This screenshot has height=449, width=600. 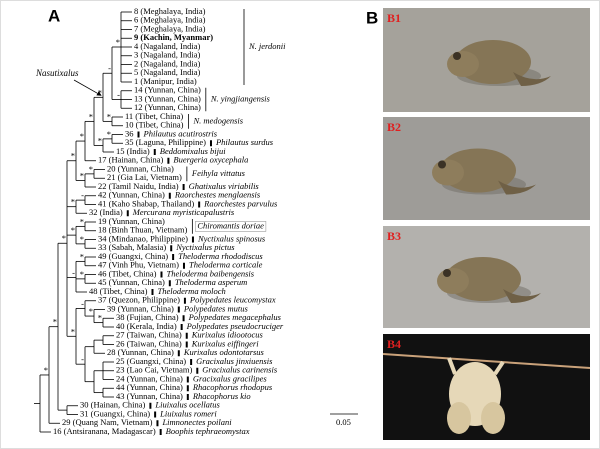 I want to click on wire, so click(x=486, y=361).